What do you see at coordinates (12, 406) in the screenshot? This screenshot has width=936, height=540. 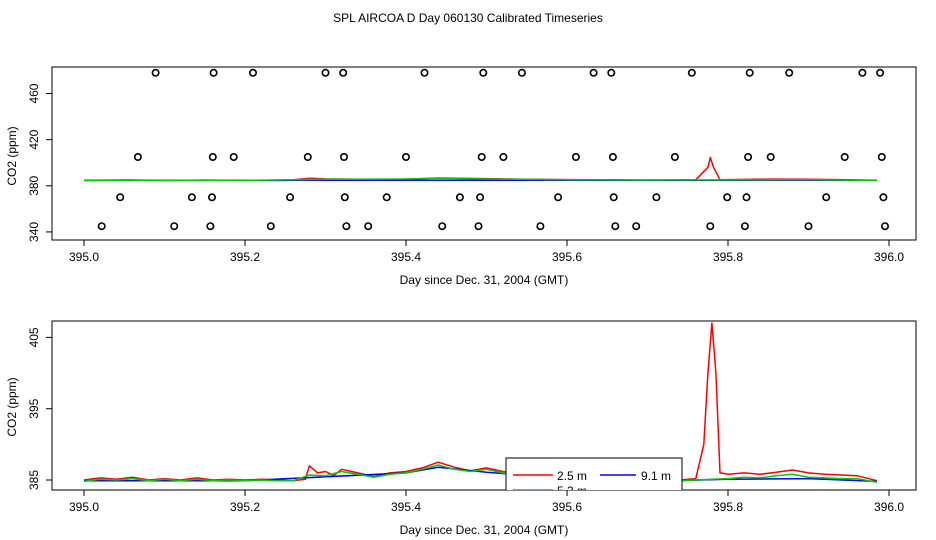 I see `bottom-y-axis-label: CO2 (ppm)` at bounding box center [12, 406].